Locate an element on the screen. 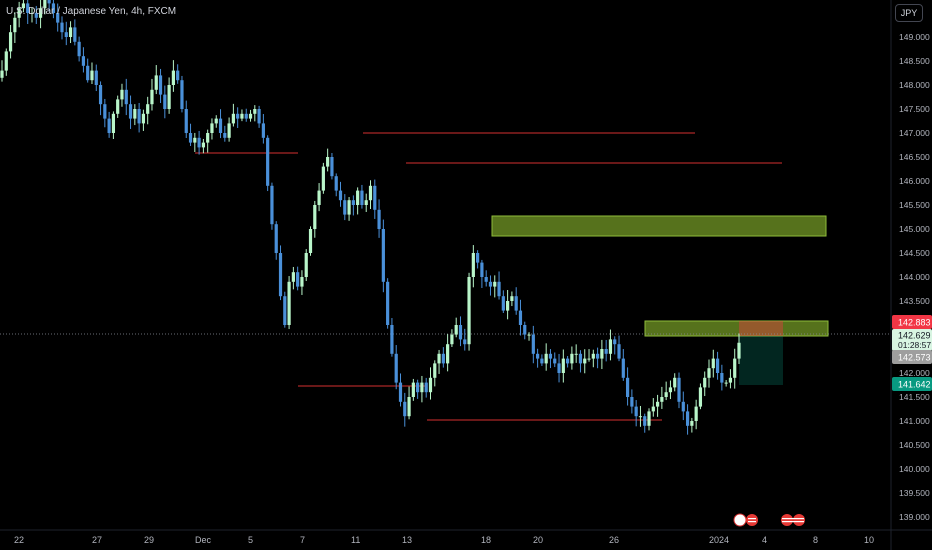  bar-countdown: 01:28:57 is located at coordinates (914, 345).